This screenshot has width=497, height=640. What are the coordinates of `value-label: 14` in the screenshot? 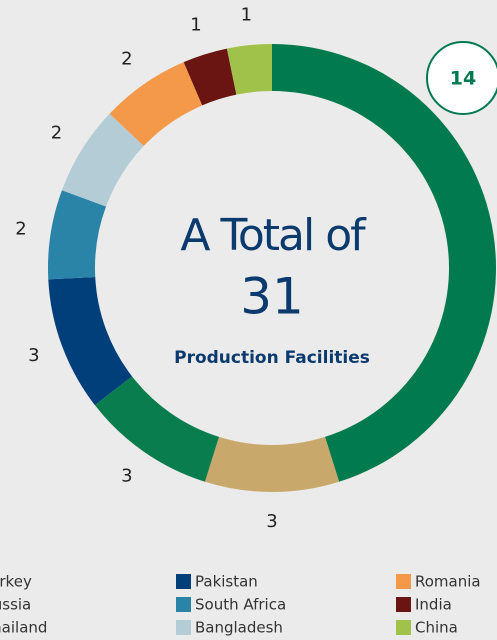 It's located at (463, 79).